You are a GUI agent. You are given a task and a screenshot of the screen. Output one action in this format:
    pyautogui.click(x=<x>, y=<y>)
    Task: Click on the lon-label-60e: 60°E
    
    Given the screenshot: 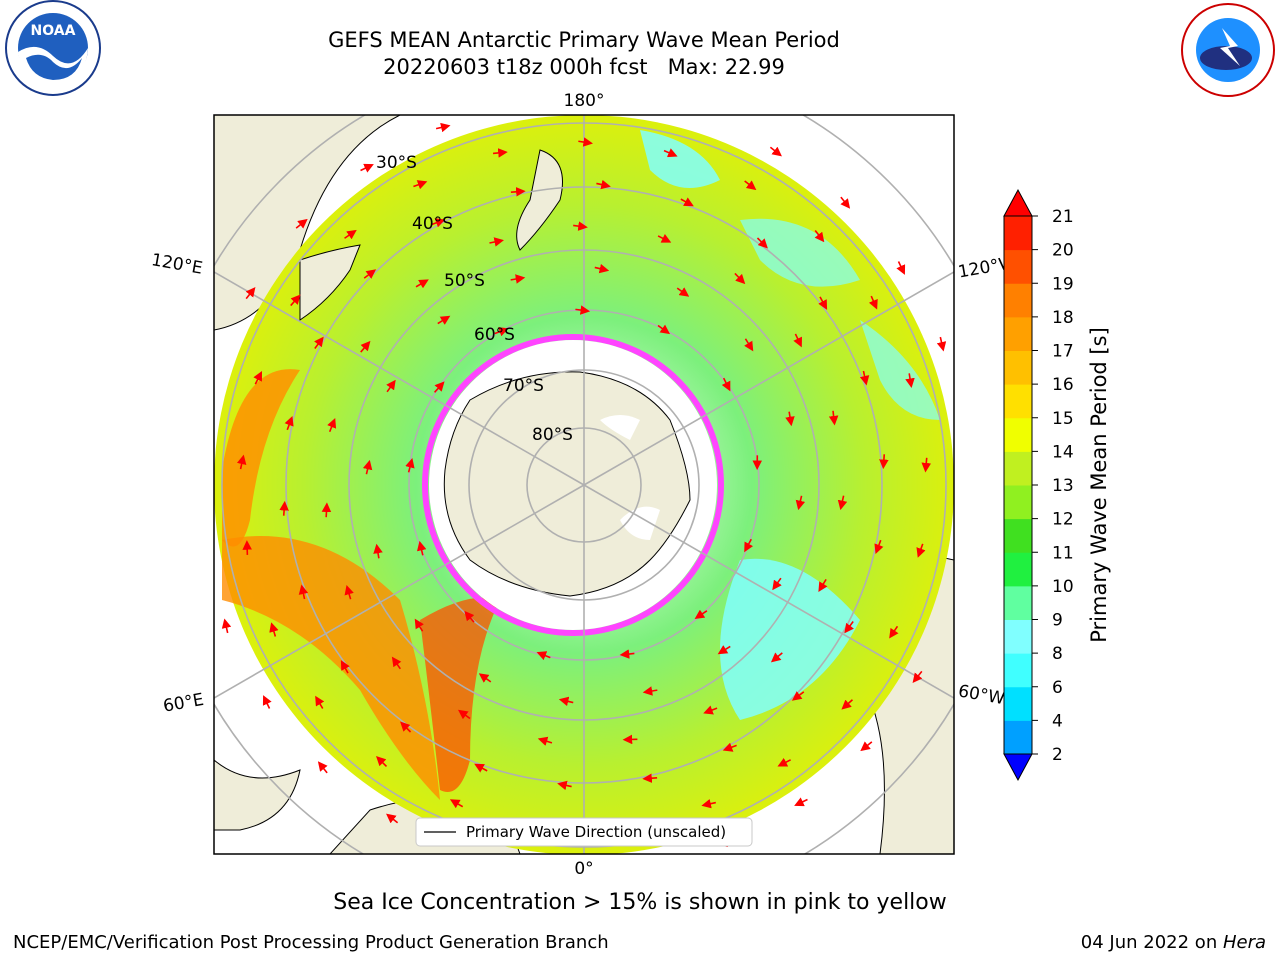 What is the action you would take?
    pyautogui.click(x=184, y=703)
    